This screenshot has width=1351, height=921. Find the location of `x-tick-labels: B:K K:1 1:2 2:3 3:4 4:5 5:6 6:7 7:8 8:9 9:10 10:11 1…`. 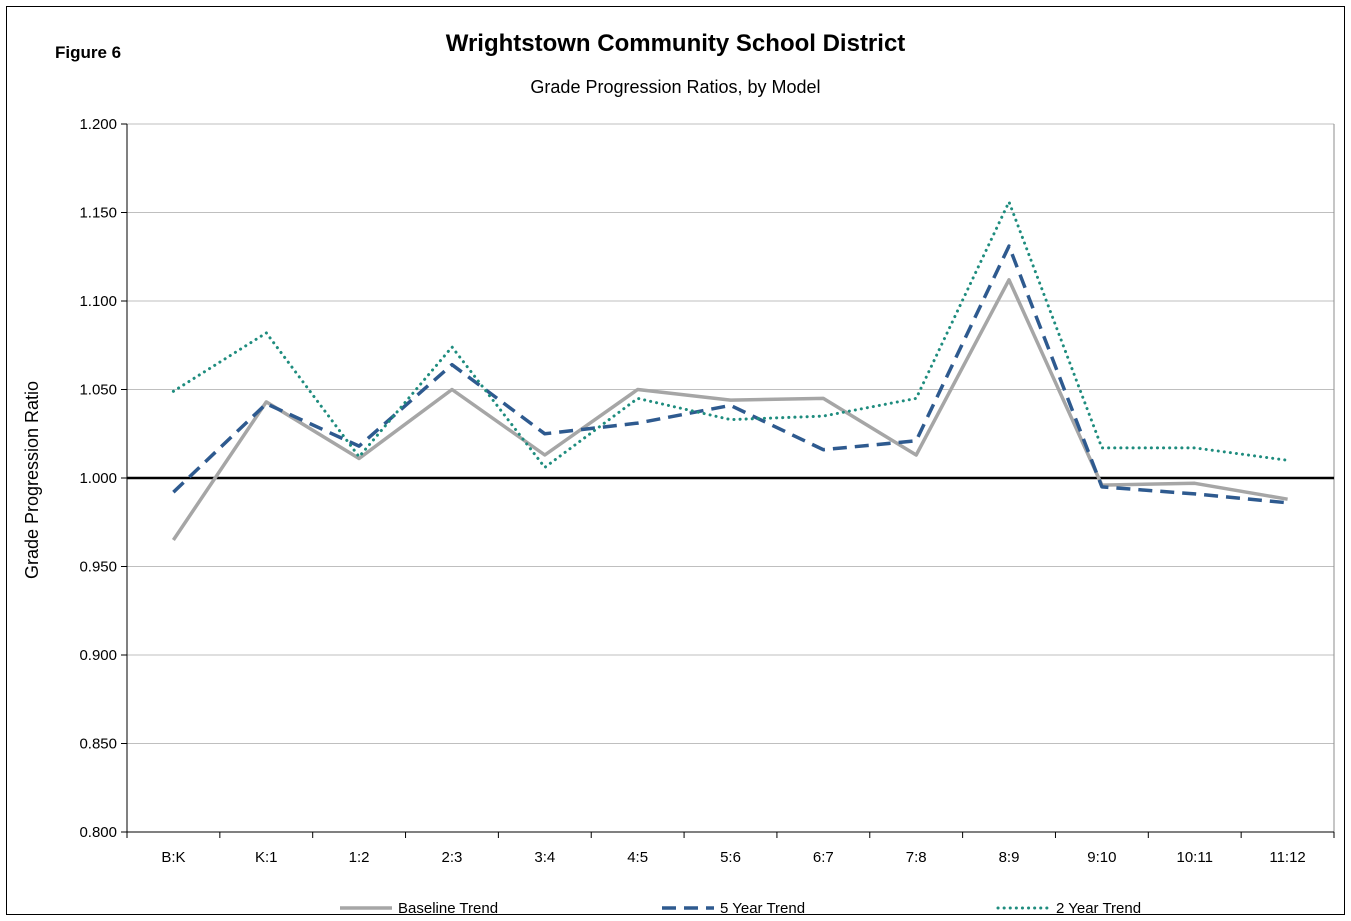

x-tick-labels: B:K K:1 1:2 2:3 3:4 4:5 5:6 6:7 7:8 8:9 9:10 10:11 1… is located at coordinates (733, 857).